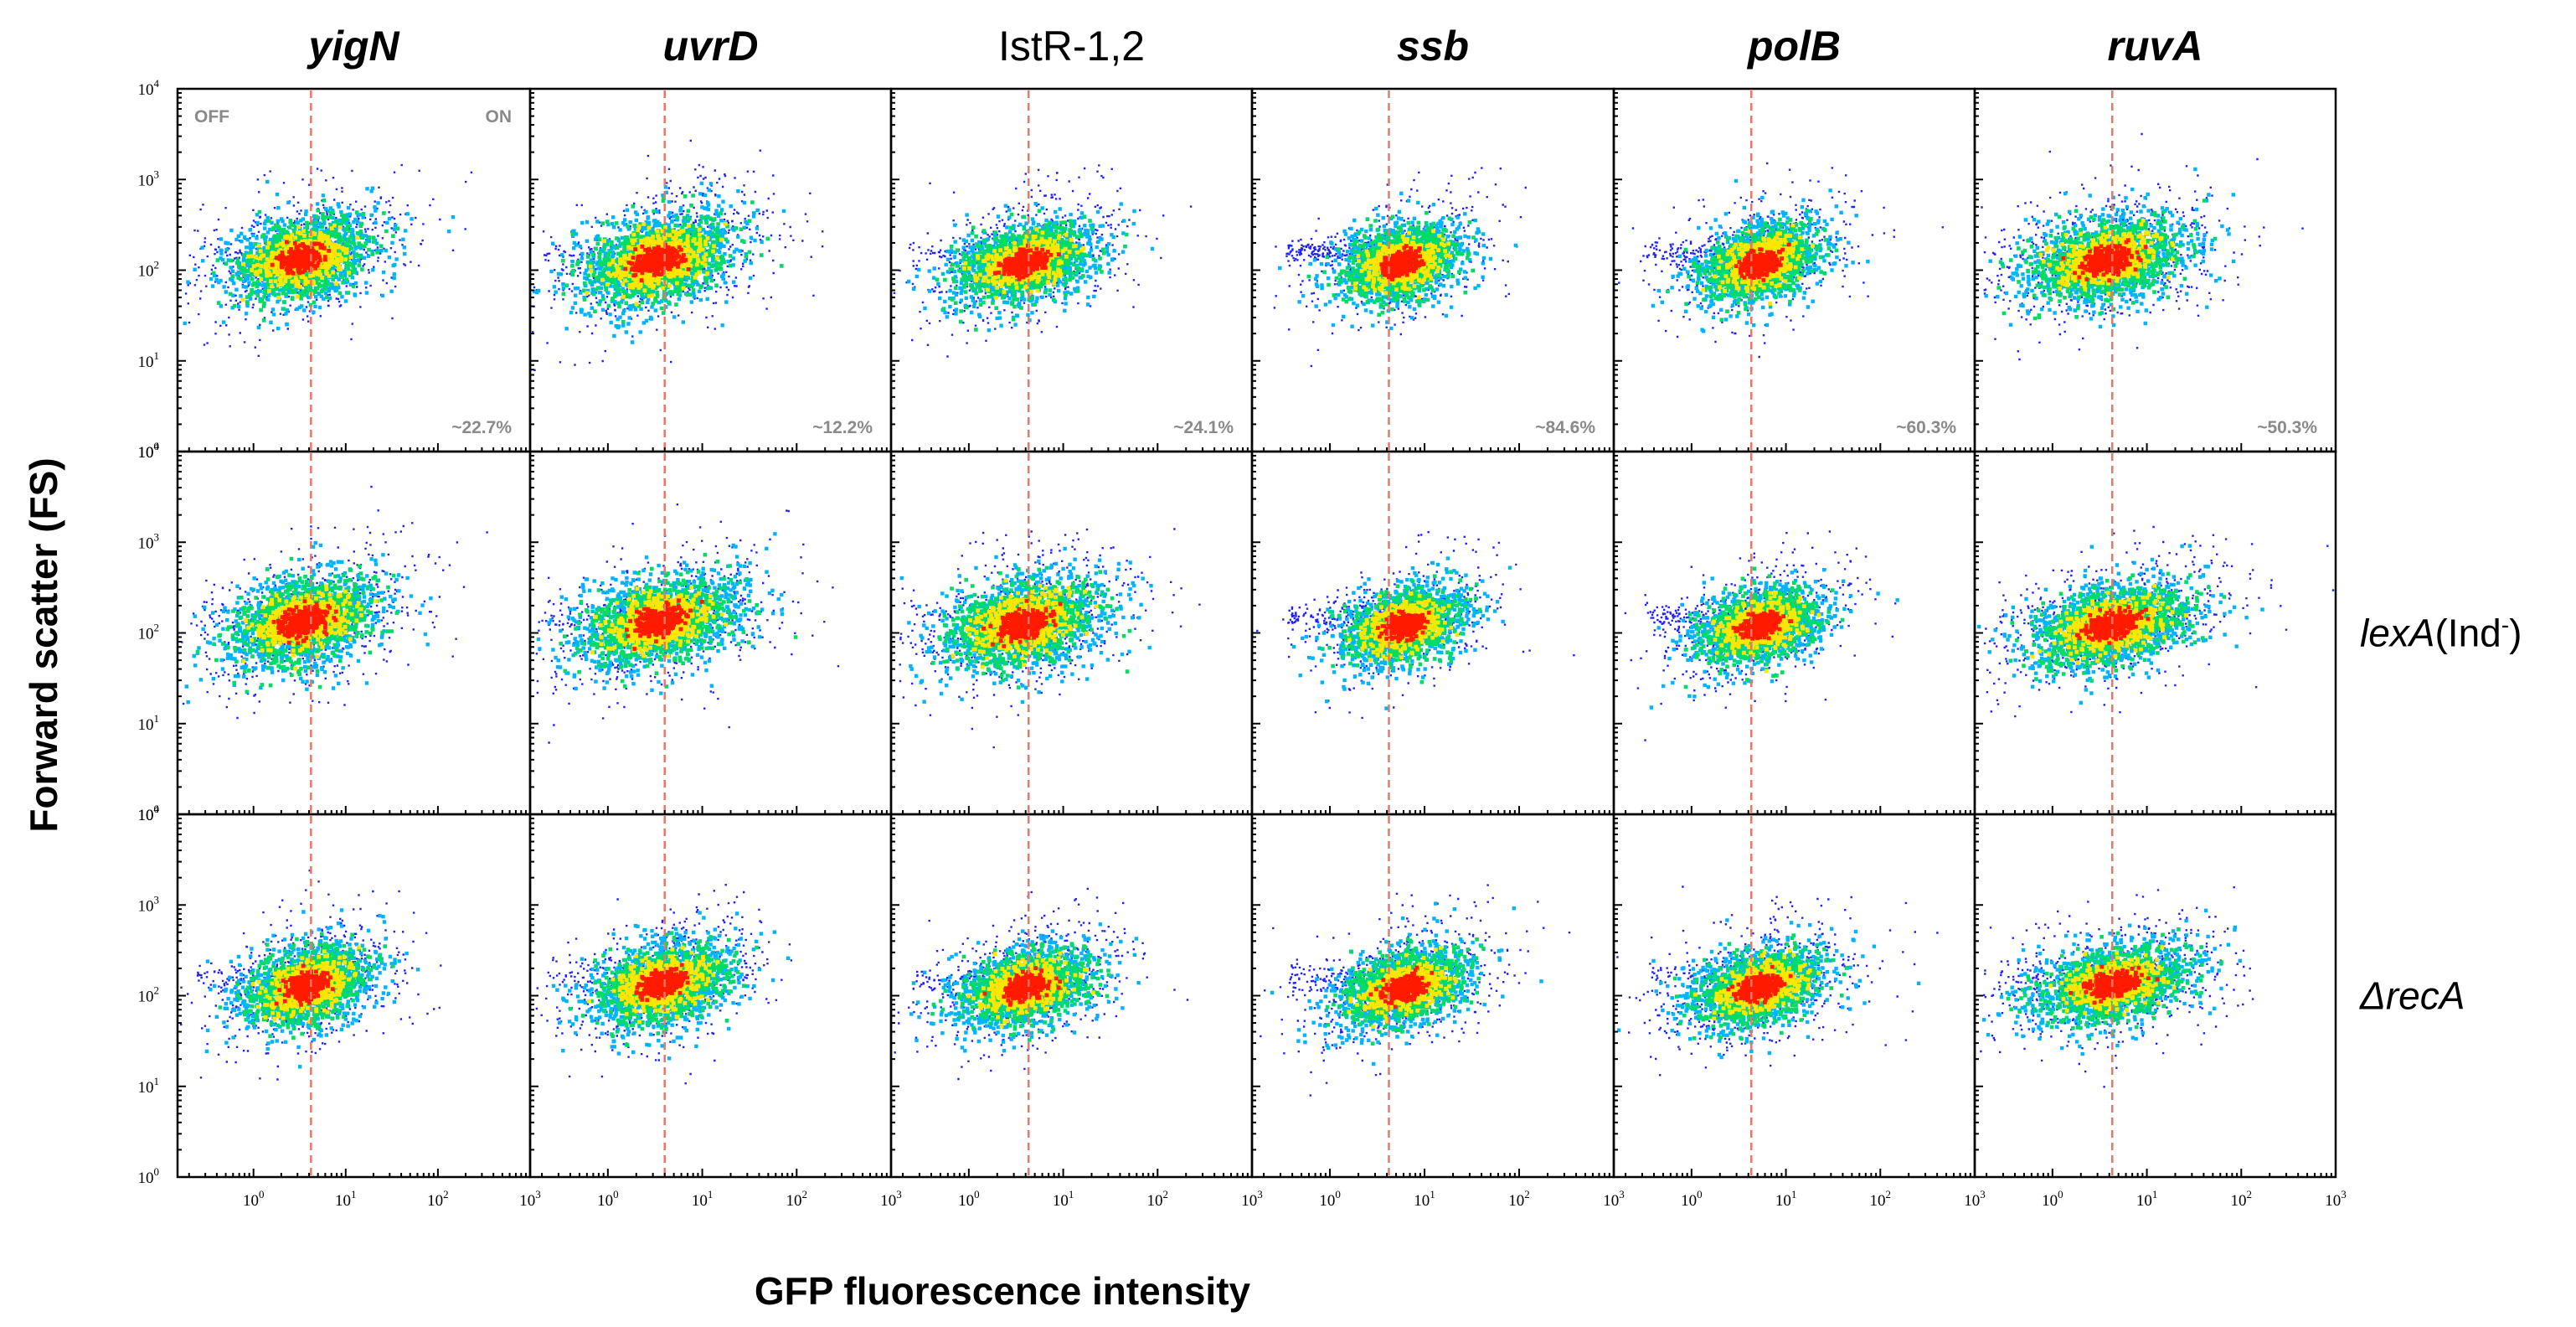  What do you see at coordinates (1003, 1291) in the screenshot?
I see `x-axis-title: GFP fluorescence intensity` at bounding box center [1003, 1291].